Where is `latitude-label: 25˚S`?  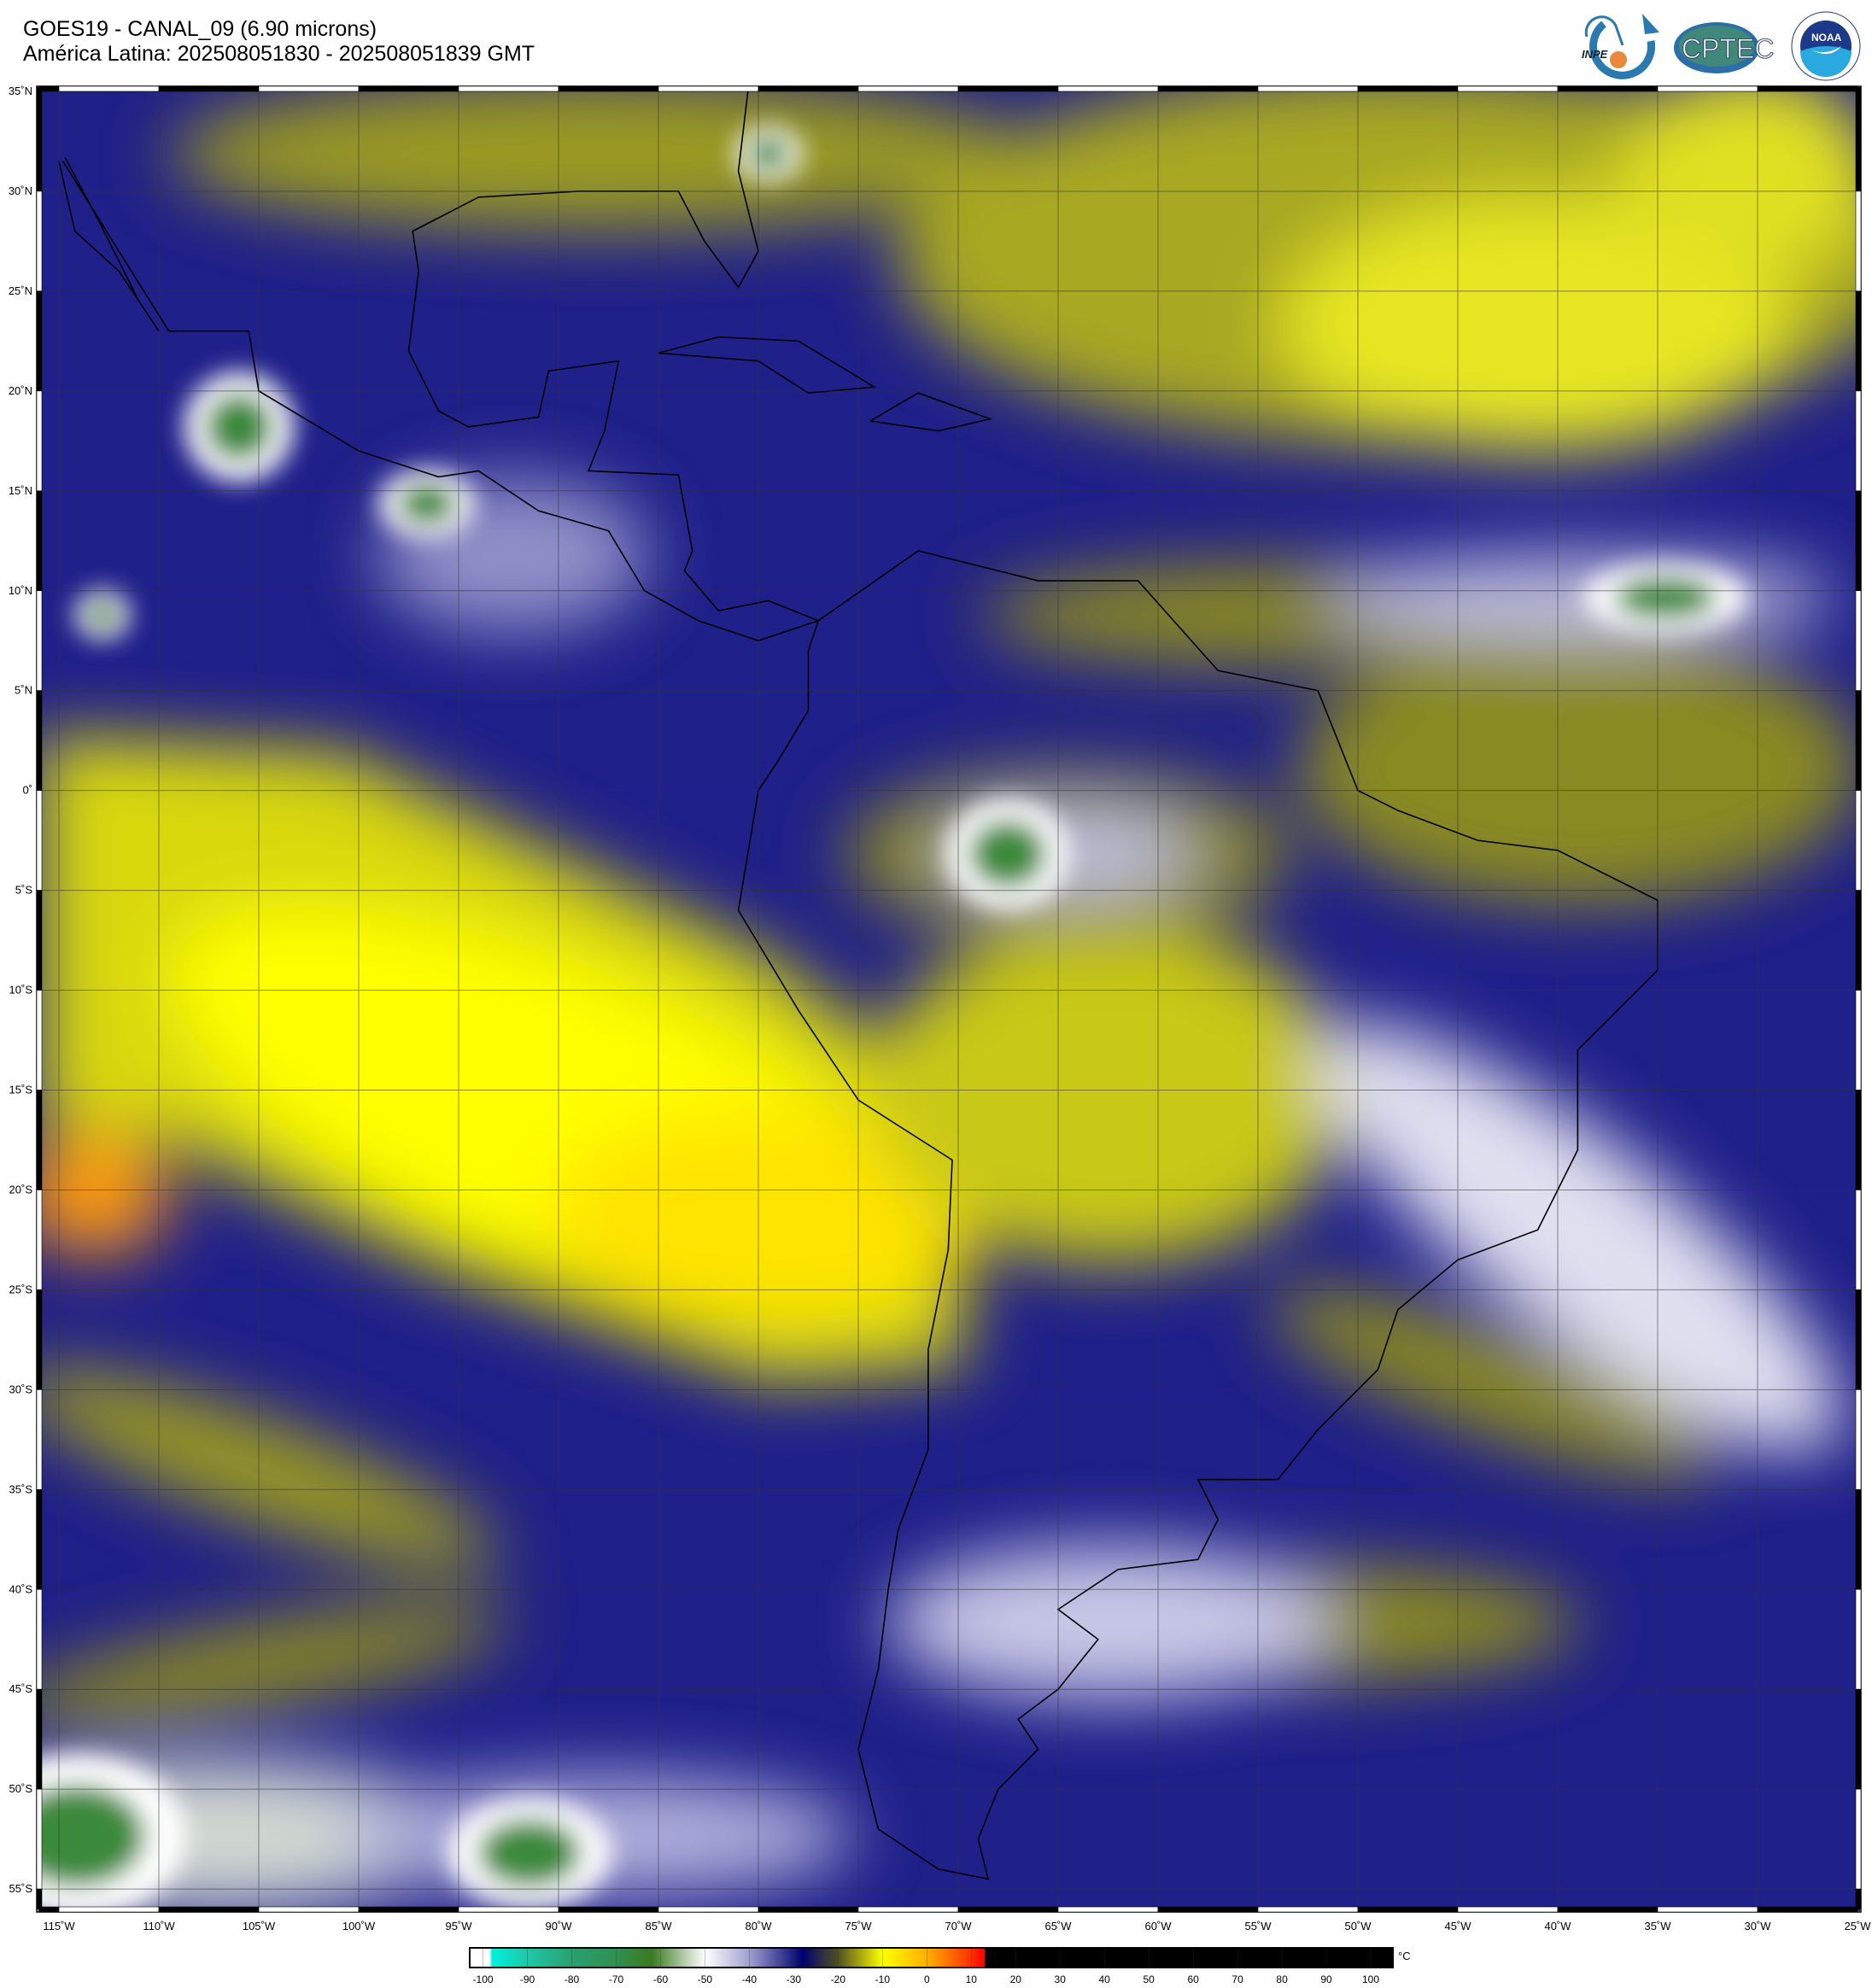
latitude-label: 25˚S is located at coordinates (21, 1289).